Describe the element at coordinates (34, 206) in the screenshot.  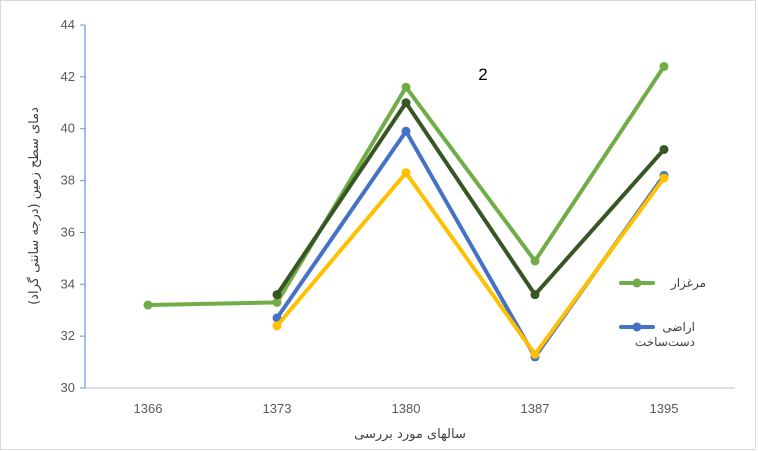
I see `y-axis-label: دمای سطح زمین (درجه سانتی گراد)` at that location.